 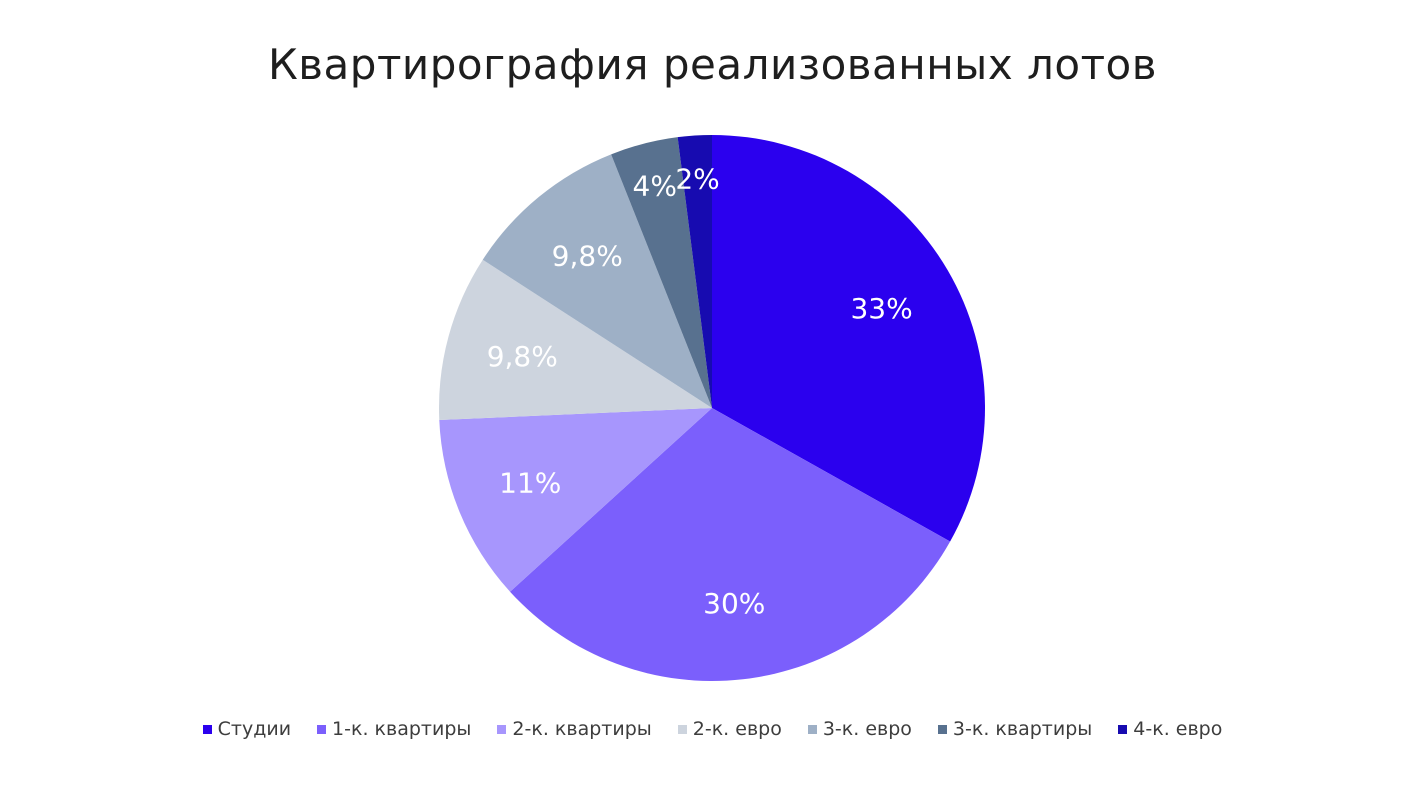 What do you see at coordinates (697, 179) in the screenshot?
I see `pie-slice-label-7: 2%` at bounding box center [697, 179].